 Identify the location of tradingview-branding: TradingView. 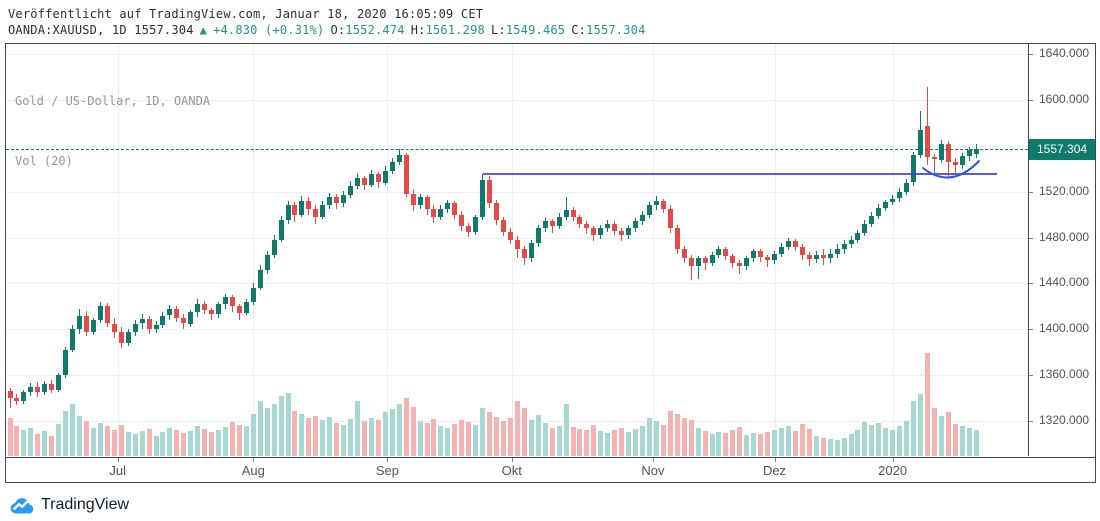
(68, 505).